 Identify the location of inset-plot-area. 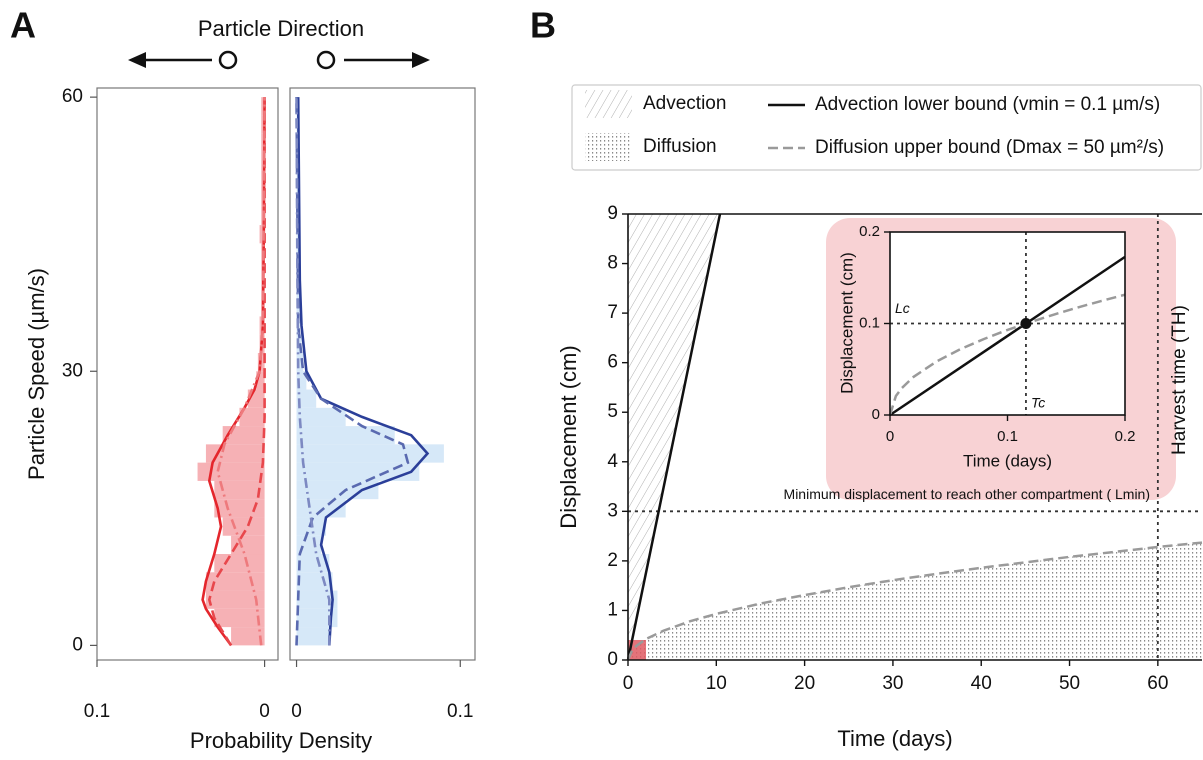
(1007, 323).